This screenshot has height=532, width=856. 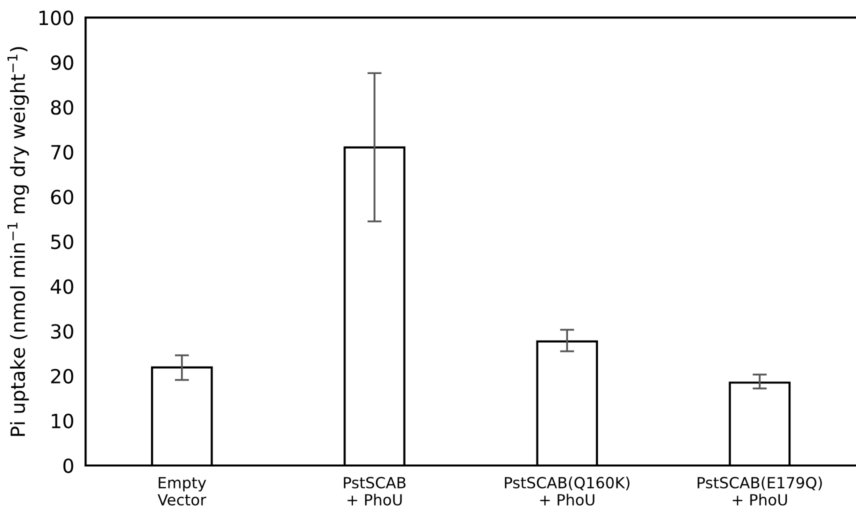 What do you see at coordinates (760, 491) in the screenshot?
I see `x-tick-label: PstSCAB(E179Q) + PhoU` at bounding box center [760, 491].